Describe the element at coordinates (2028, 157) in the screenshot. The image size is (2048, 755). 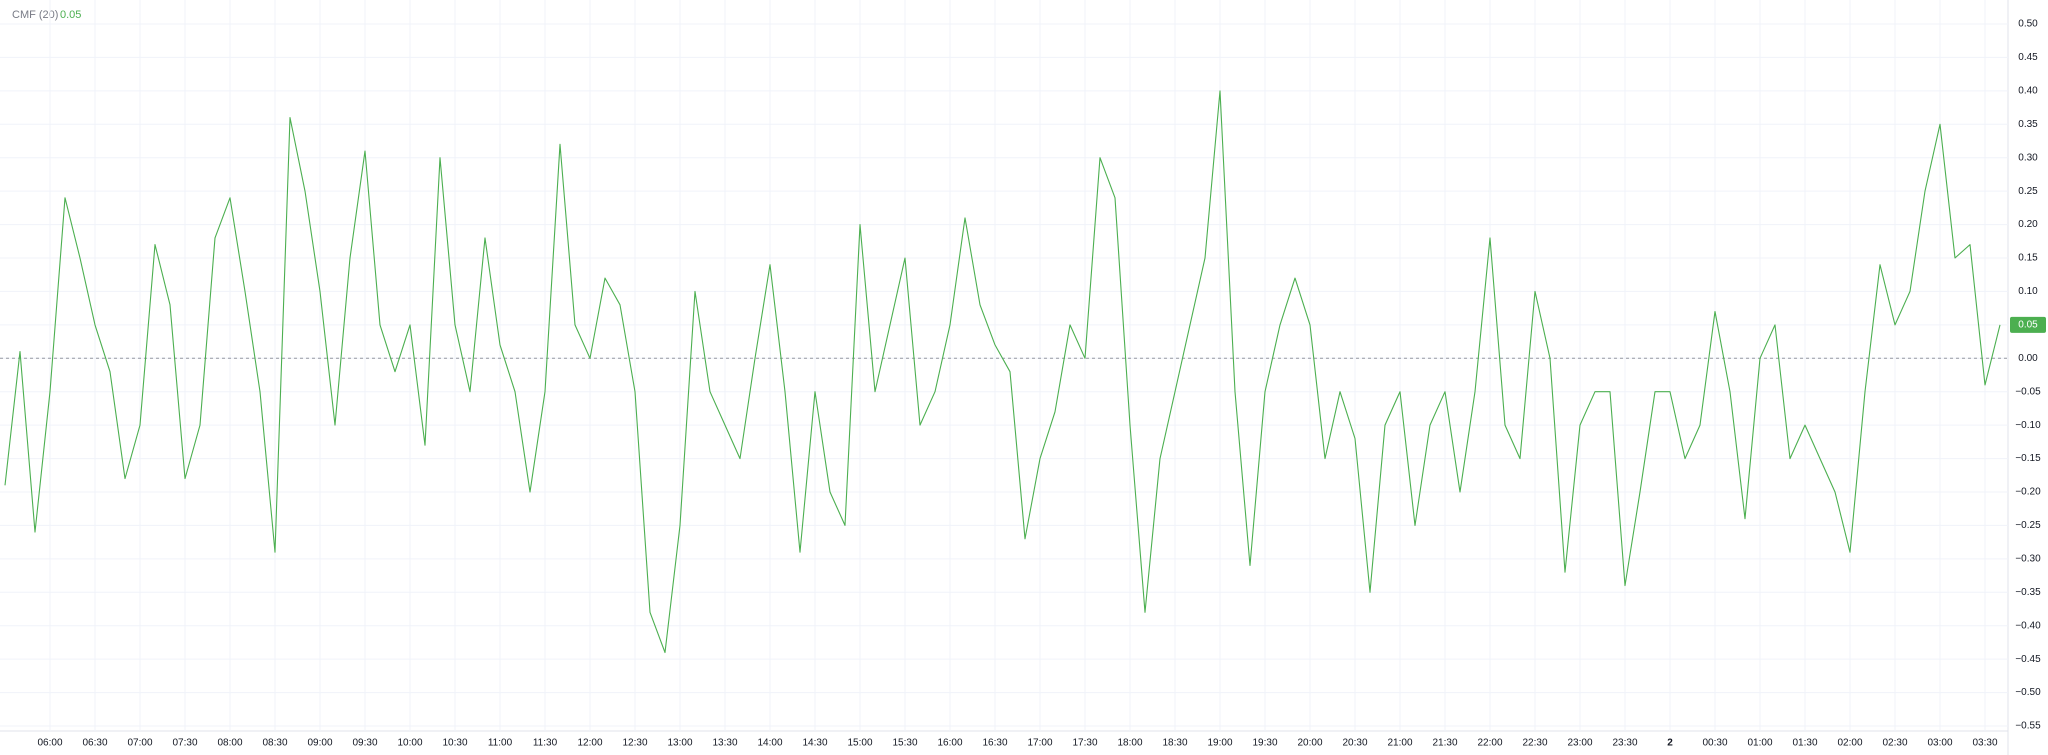
I see `y-tick-label: 0.30` at that location.